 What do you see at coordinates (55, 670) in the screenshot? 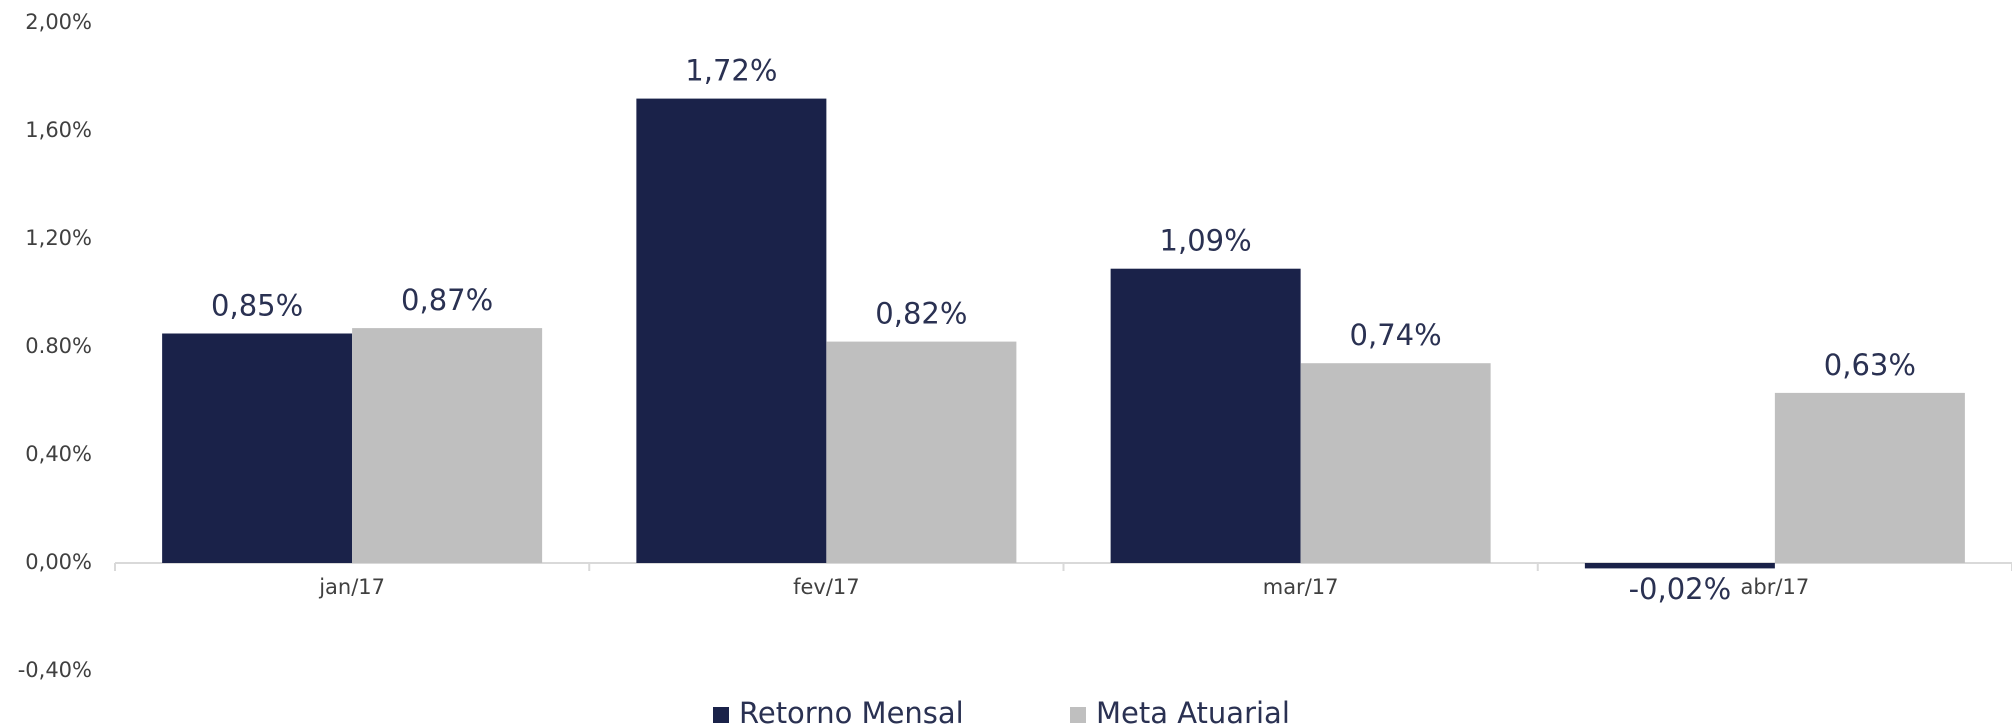
I see `y-tick-label: -0,40%` at bounding box center [55, 670].